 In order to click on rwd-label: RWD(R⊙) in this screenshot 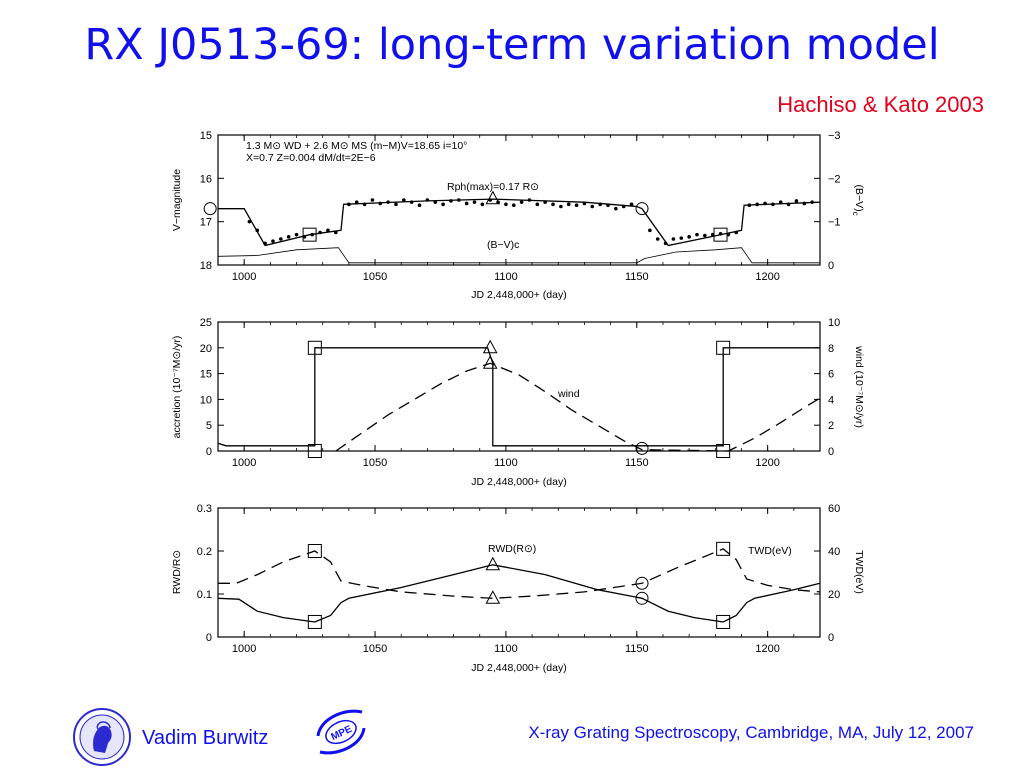, I will do `click(512, 549)`.